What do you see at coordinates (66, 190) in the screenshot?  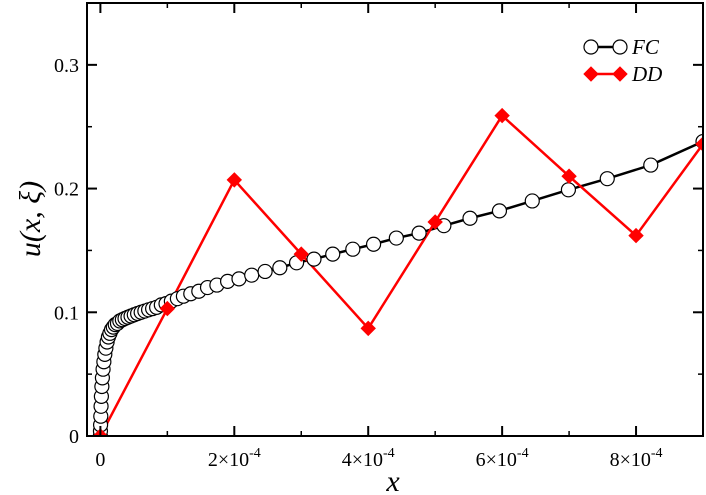 I see `y-tick-label: 0.2` at bounding box center [66, 190].